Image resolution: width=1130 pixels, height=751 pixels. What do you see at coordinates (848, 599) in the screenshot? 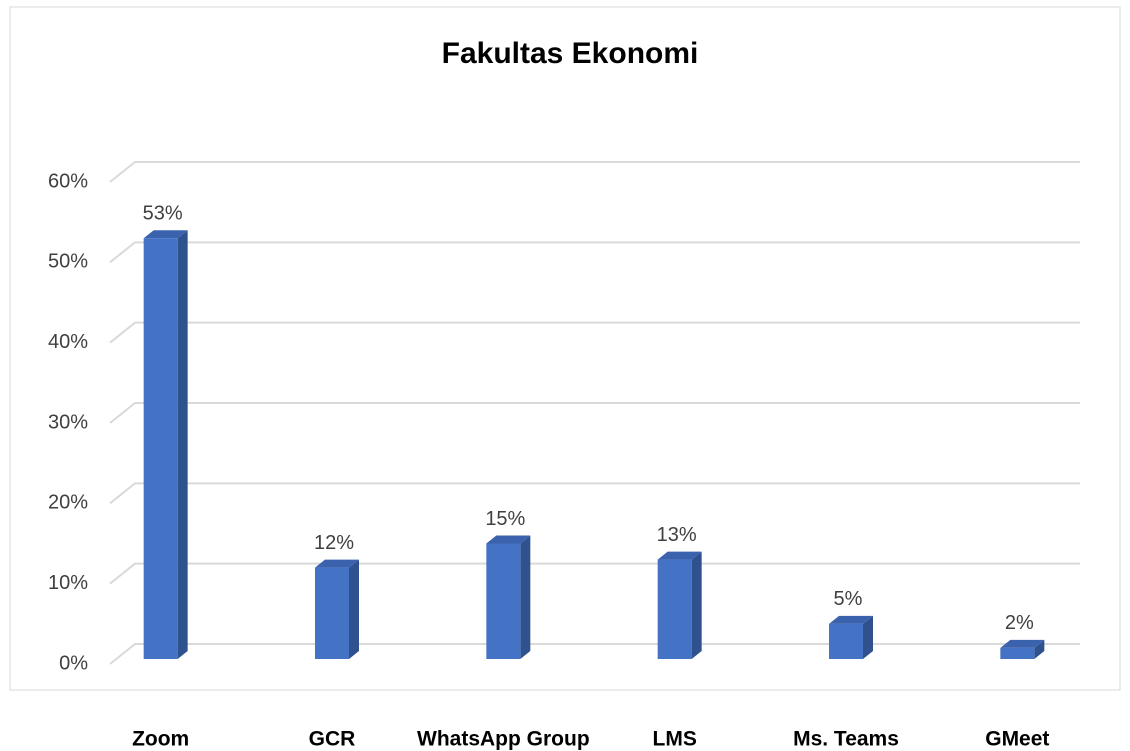
I see `data-label: 5%` at bounding box center [848, 599].